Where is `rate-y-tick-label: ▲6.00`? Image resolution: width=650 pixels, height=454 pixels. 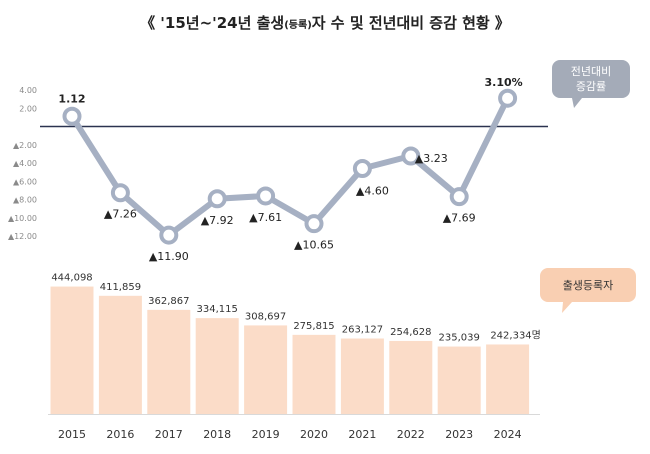
rate-y-tick-label: ▲6.00 is located at coordinates (25, 181).